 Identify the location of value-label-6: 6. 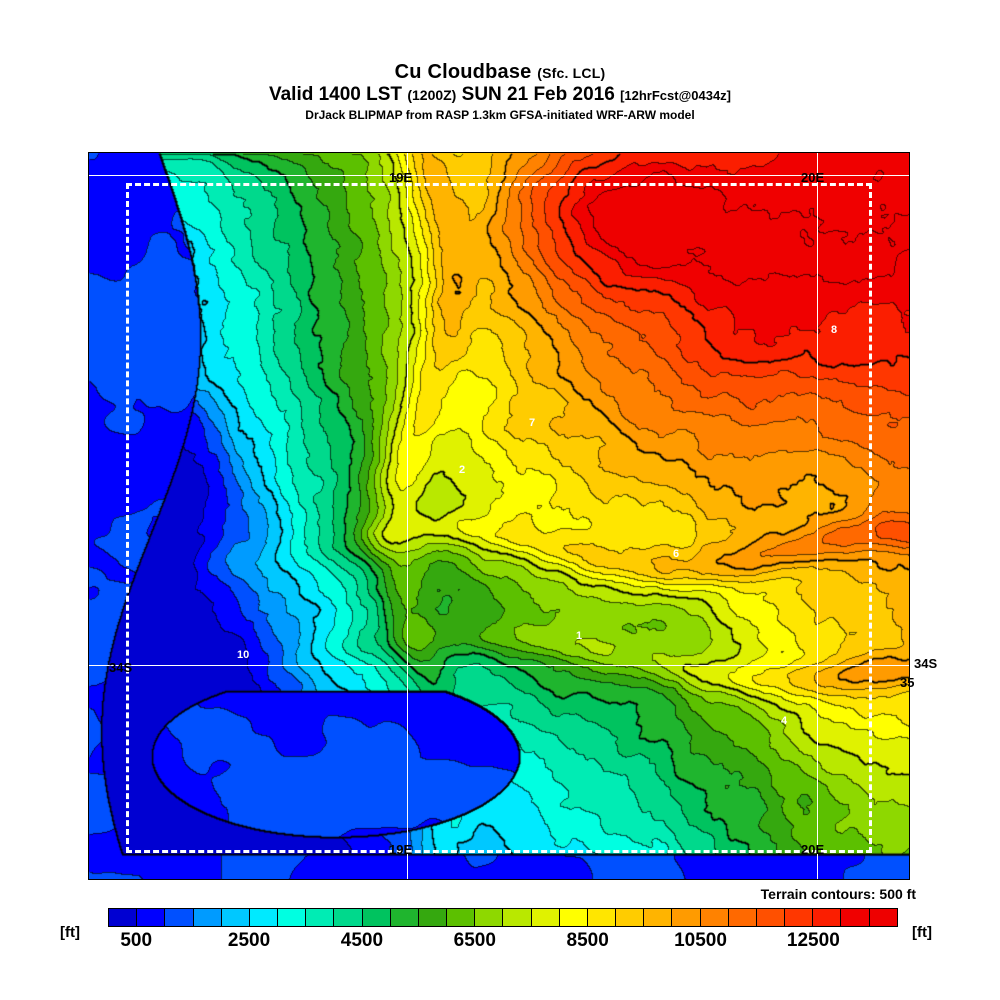
(676, 554).